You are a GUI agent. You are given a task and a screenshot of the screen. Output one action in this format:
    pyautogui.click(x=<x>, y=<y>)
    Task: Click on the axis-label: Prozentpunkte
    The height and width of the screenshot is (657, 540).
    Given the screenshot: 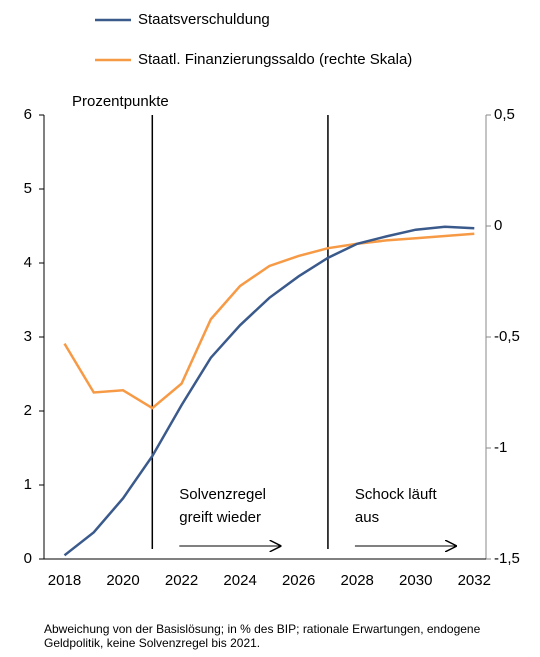 What is the action you would take?
    pyautogui.click(x=120, y=101)
    